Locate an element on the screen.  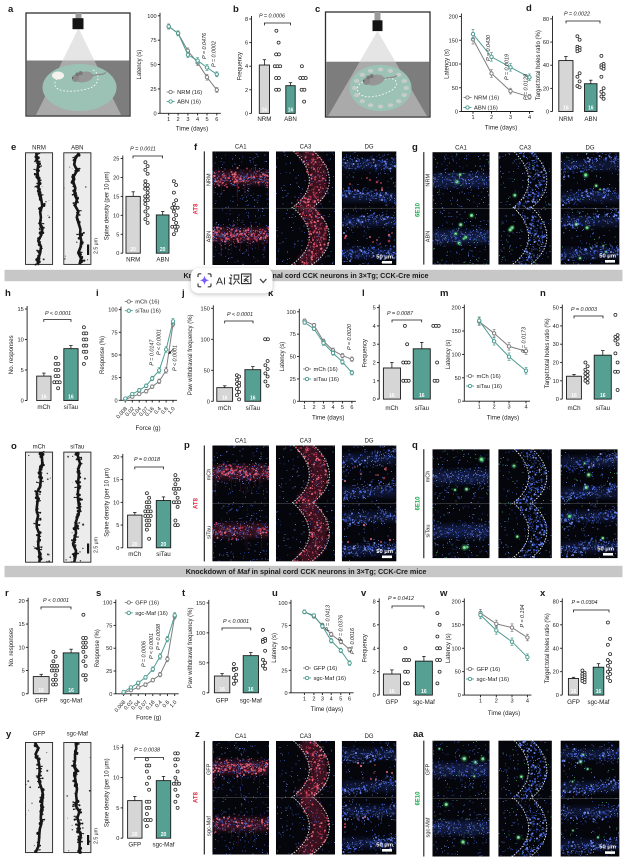
svg-text: Target:total holes ratio (%) is located at coordinates (539, 65).